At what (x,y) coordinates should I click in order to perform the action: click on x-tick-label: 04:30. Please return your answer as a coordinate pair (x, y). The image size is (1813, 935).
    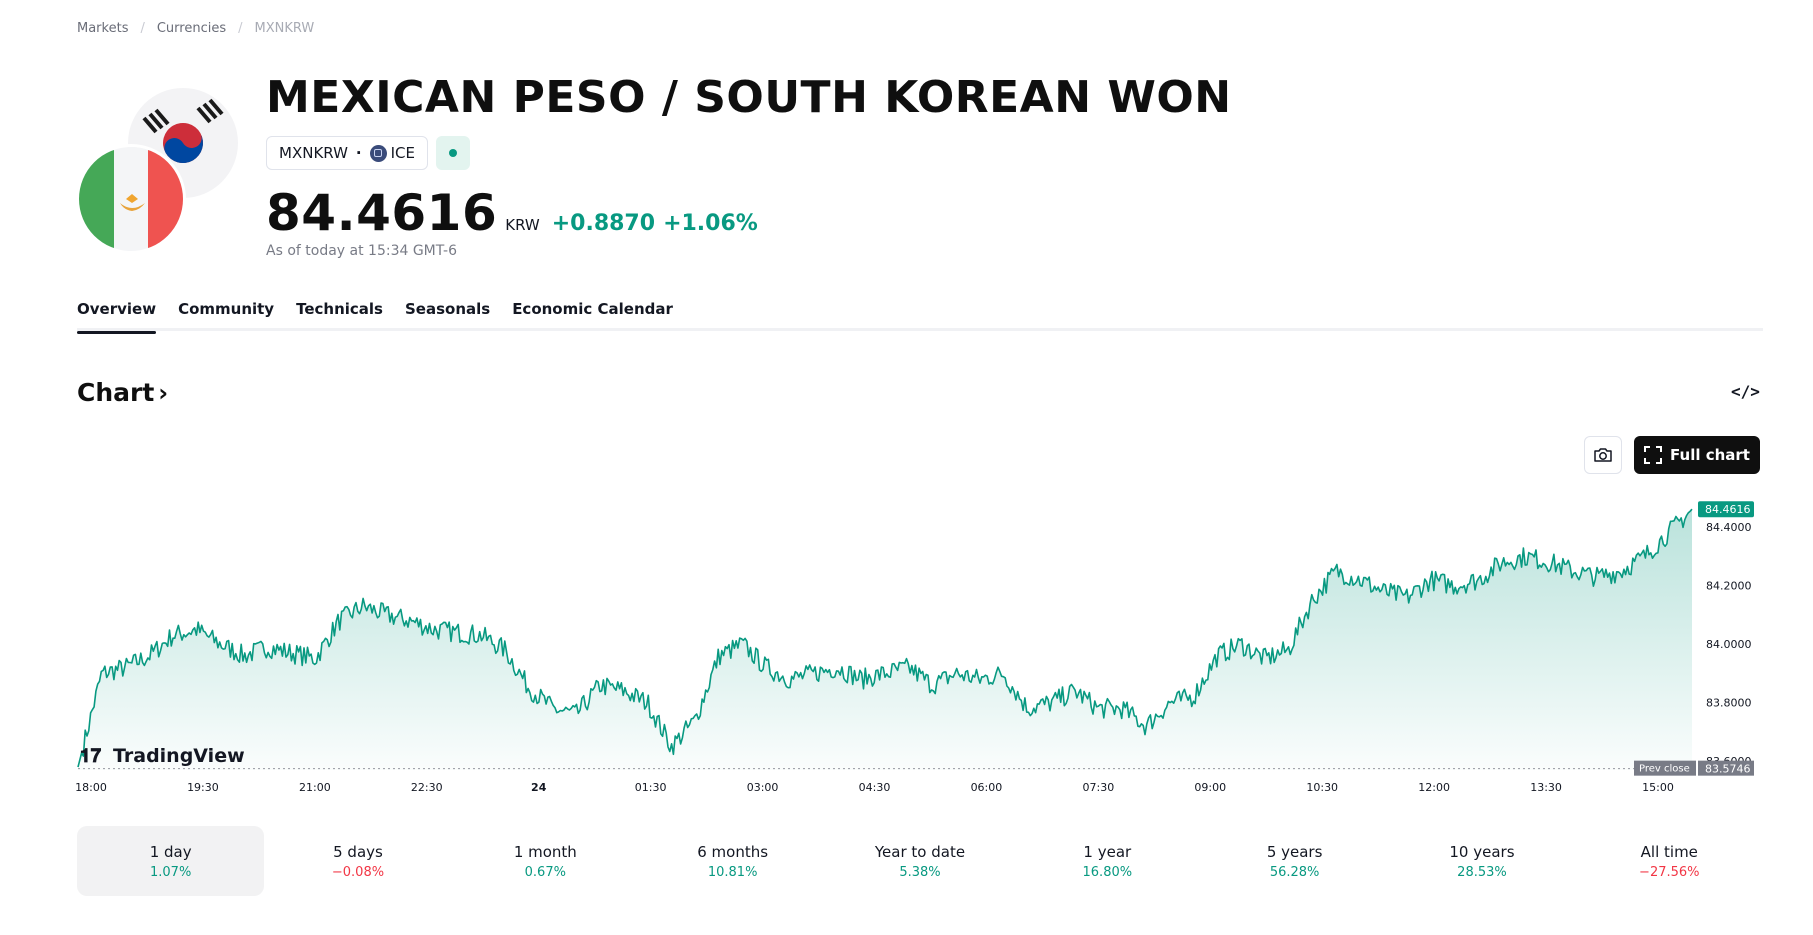
    Looking at the image, I should click on (875, 787).